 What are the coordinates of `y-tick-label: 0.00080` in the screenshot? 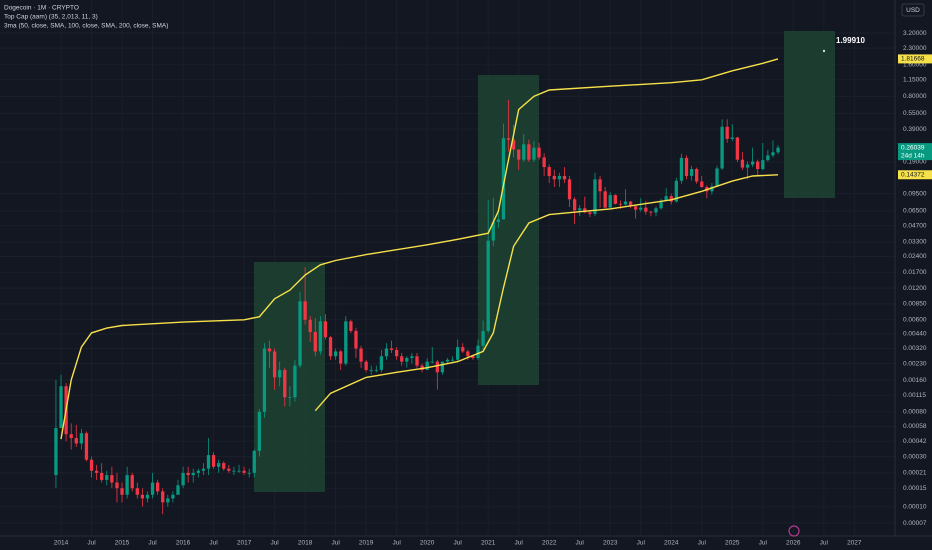 It's located at (915, 412).